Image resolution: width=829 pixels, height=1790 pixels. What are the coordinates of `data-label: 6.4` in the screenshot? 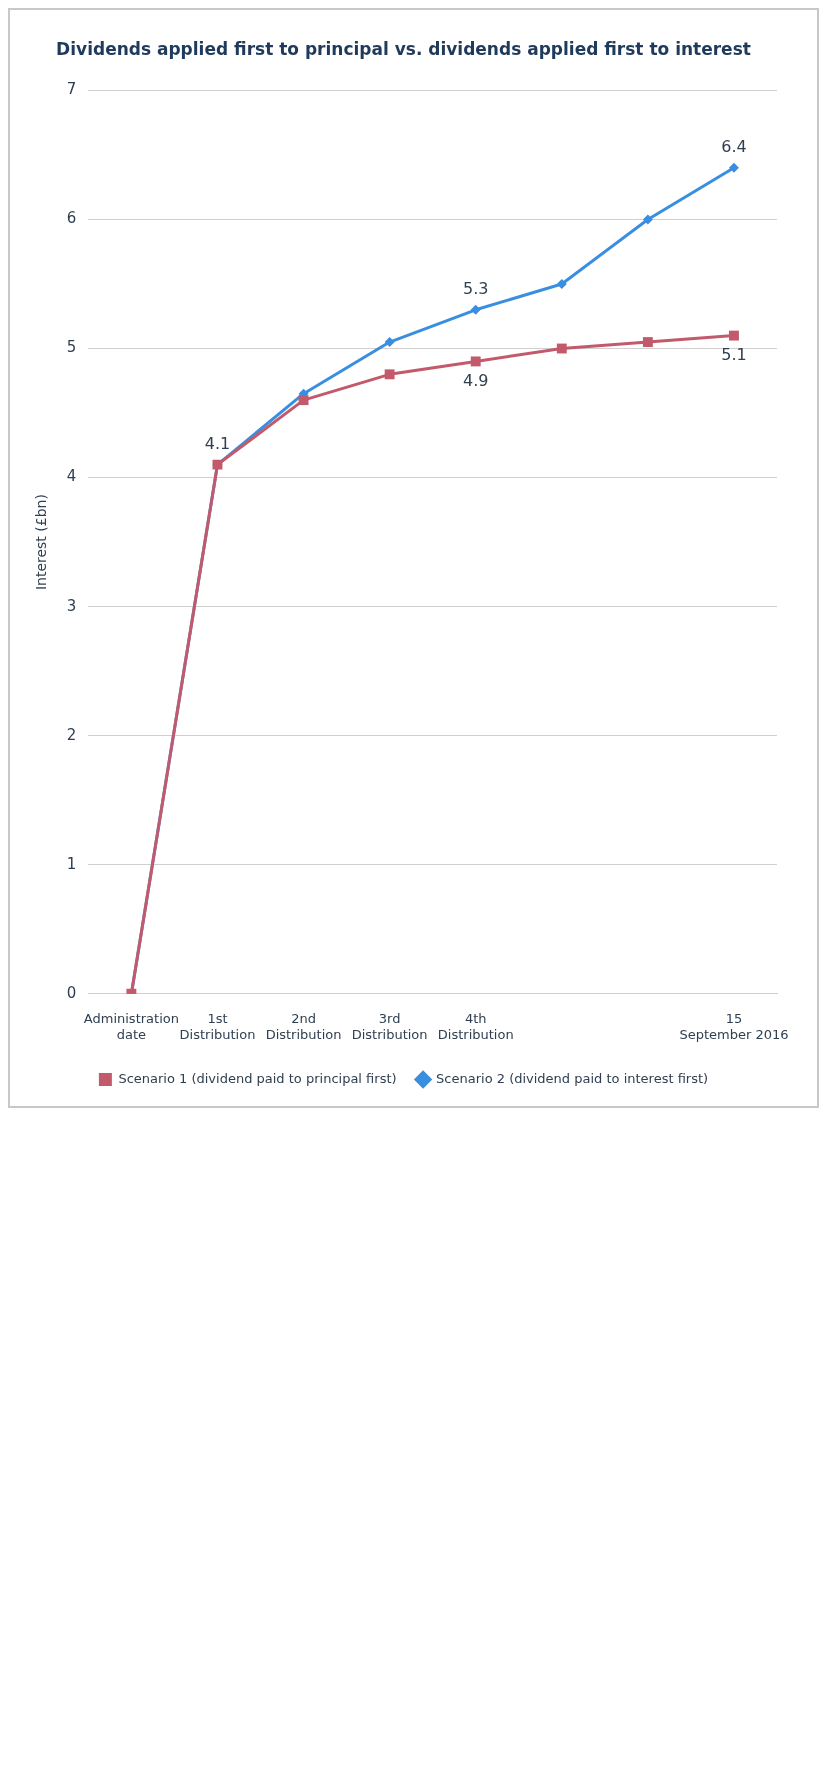 It's located at (734, 146).